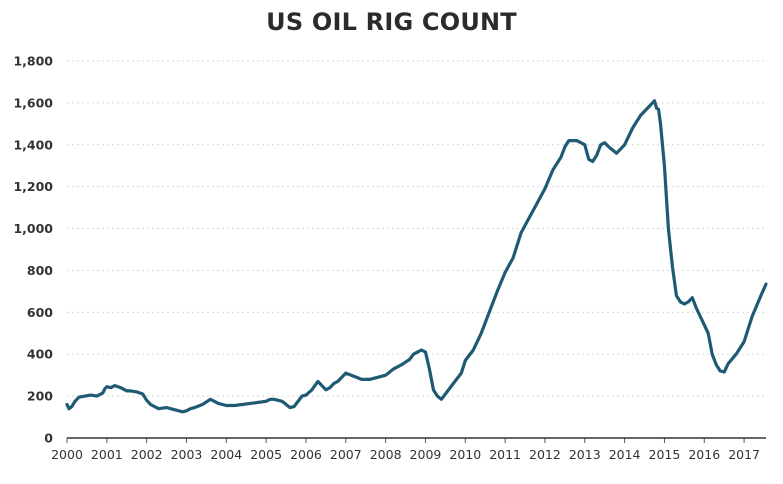  I want to click on y-tick-label: 1,200, so click(33, 186).